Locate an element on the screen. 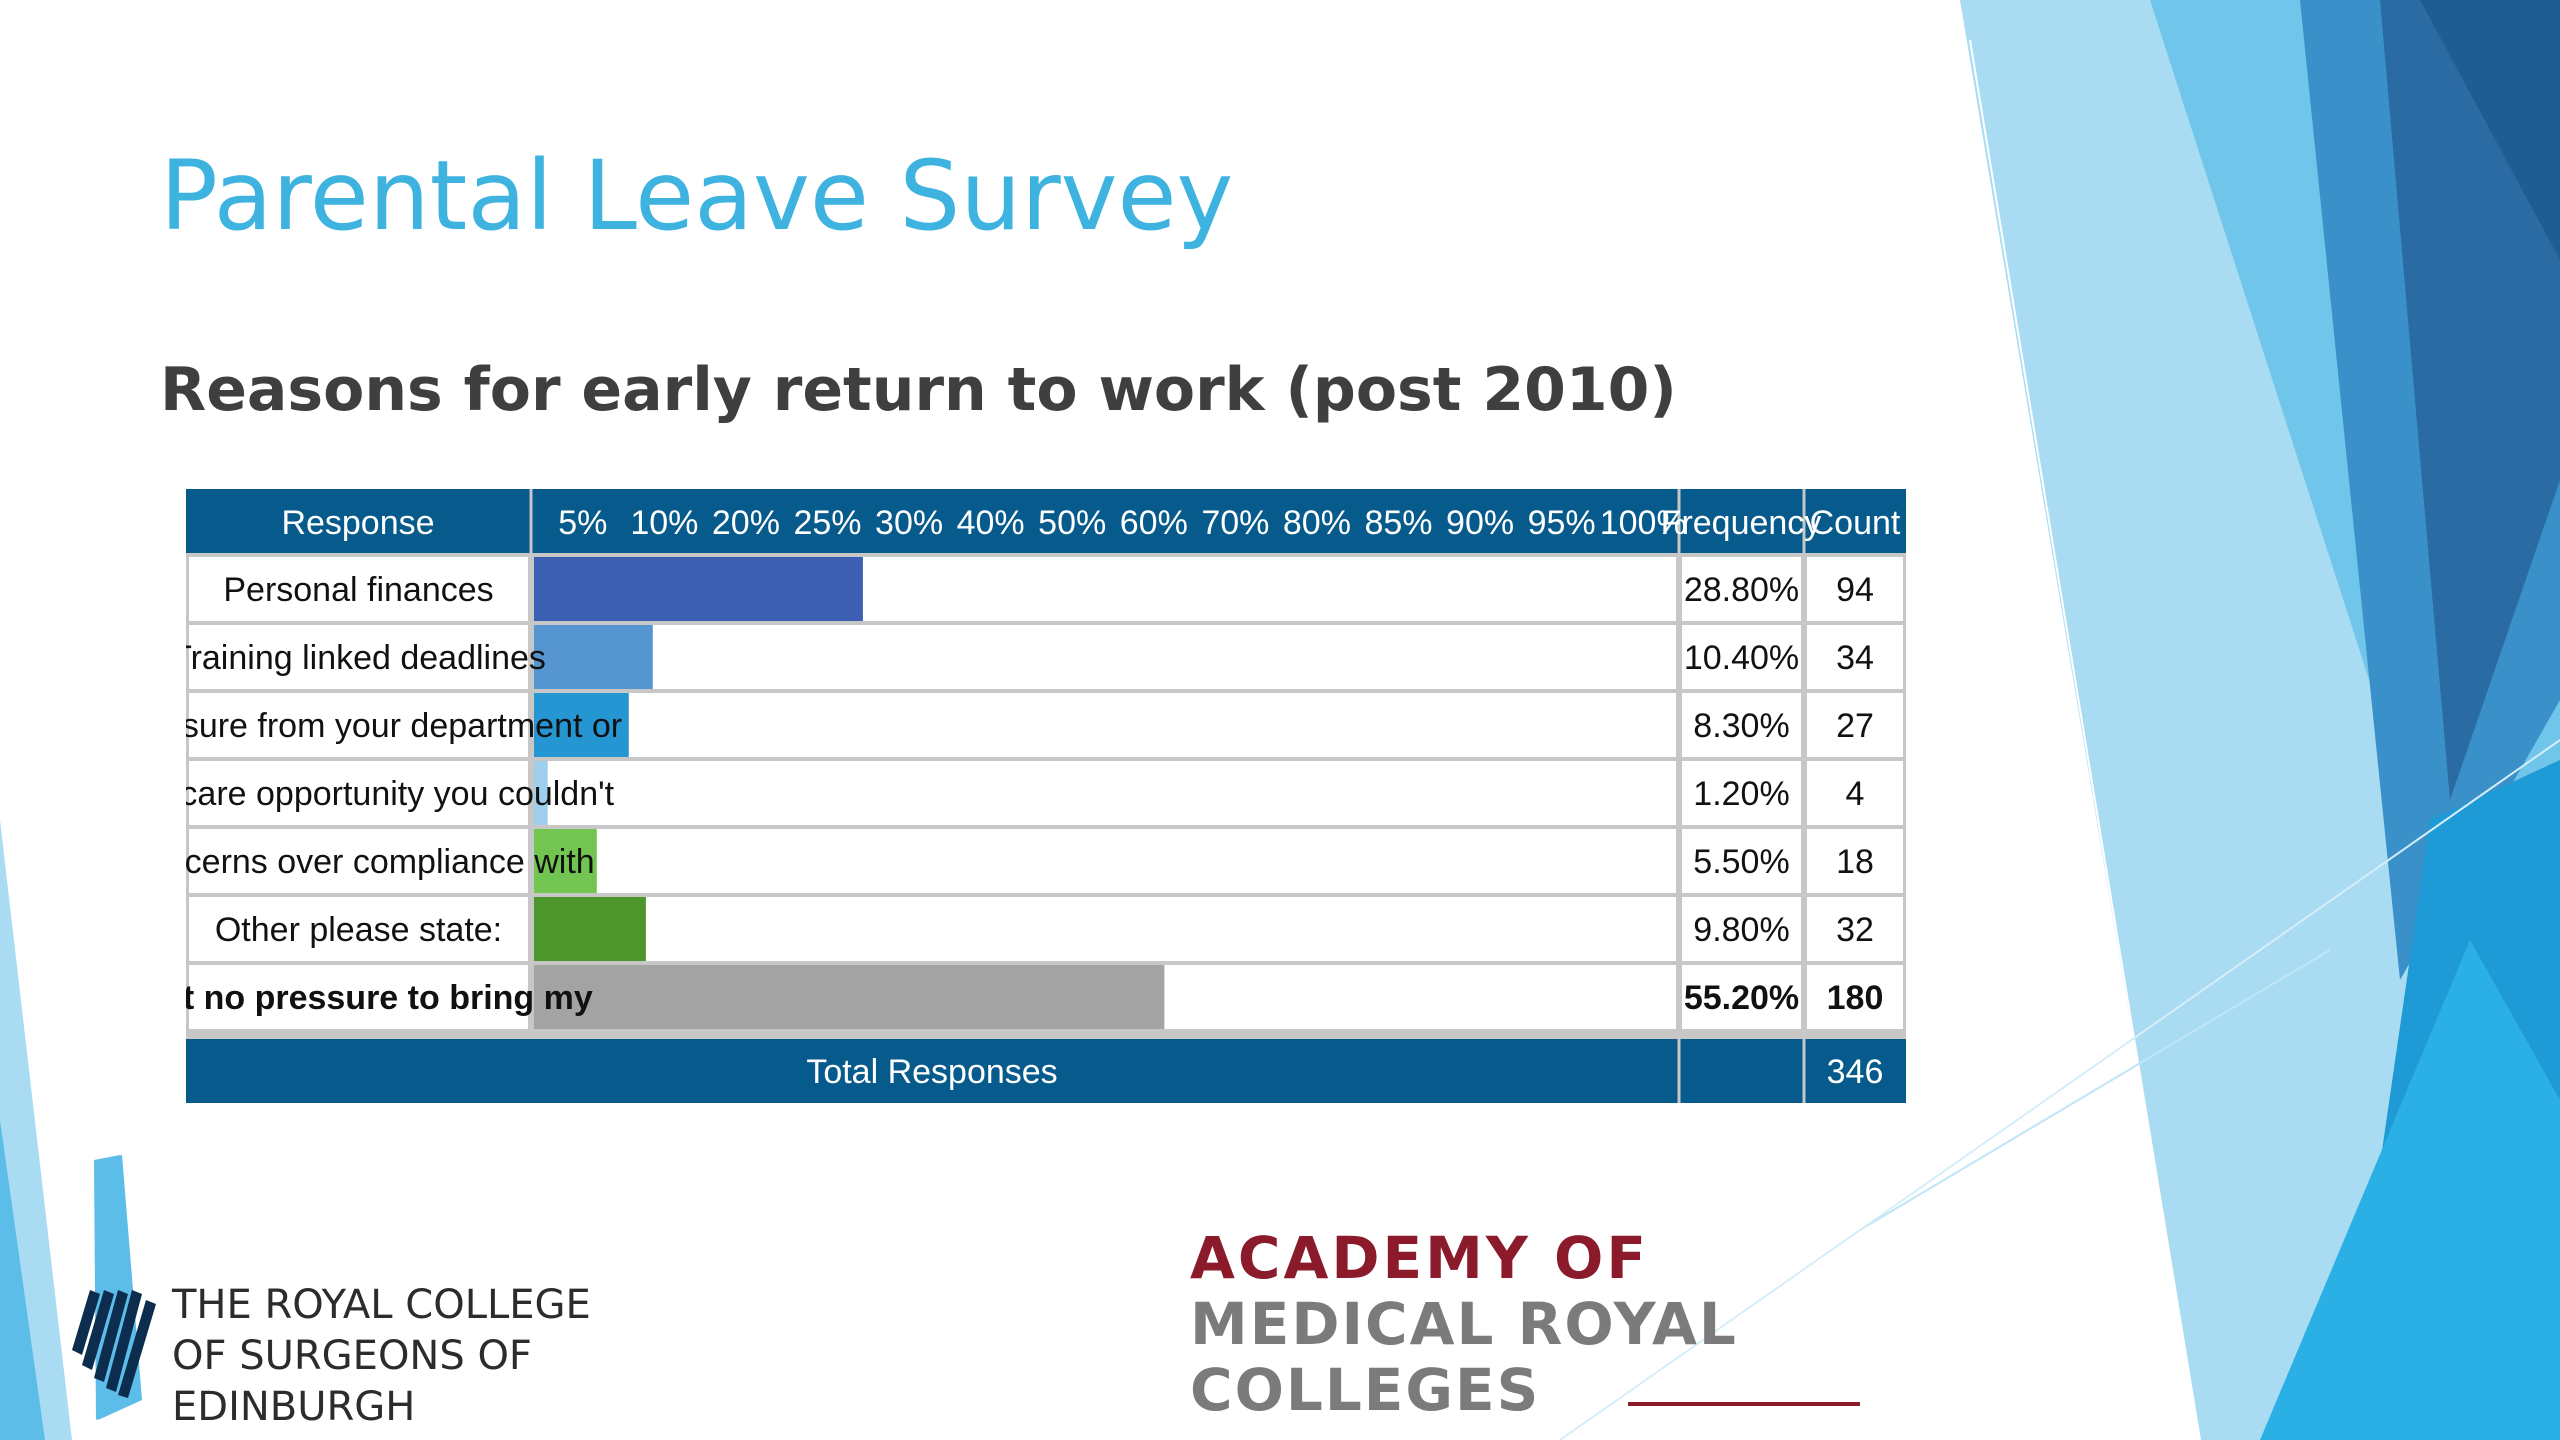 The width and height of the screenshot is (2560, 1440). rcs-edinburgh-logo is located at coordinates (114, 1287).